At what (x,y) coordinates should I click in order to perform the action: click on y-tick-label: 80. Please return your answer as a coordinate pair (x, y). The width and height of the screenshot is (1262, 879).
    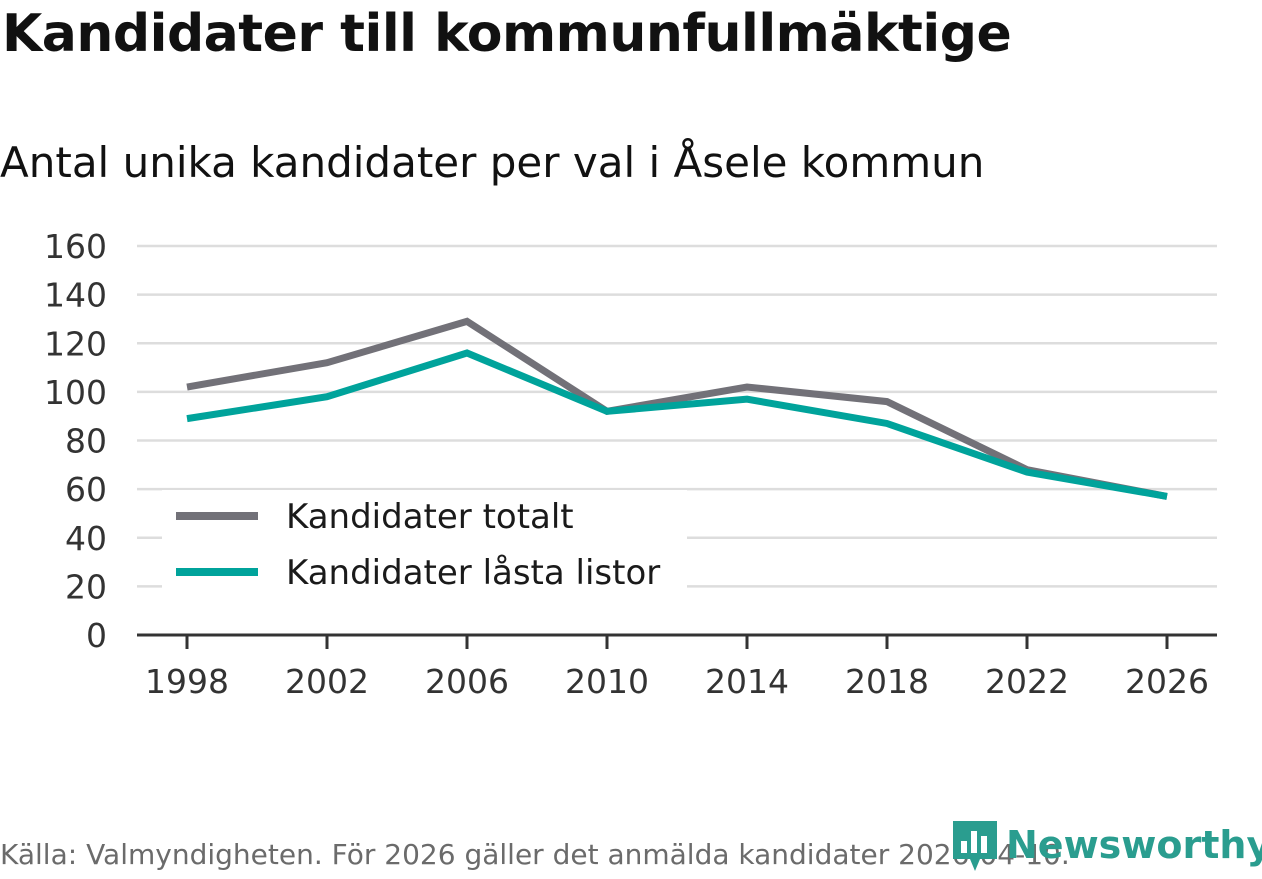
    Looking at the image, I should click on (86, 441).